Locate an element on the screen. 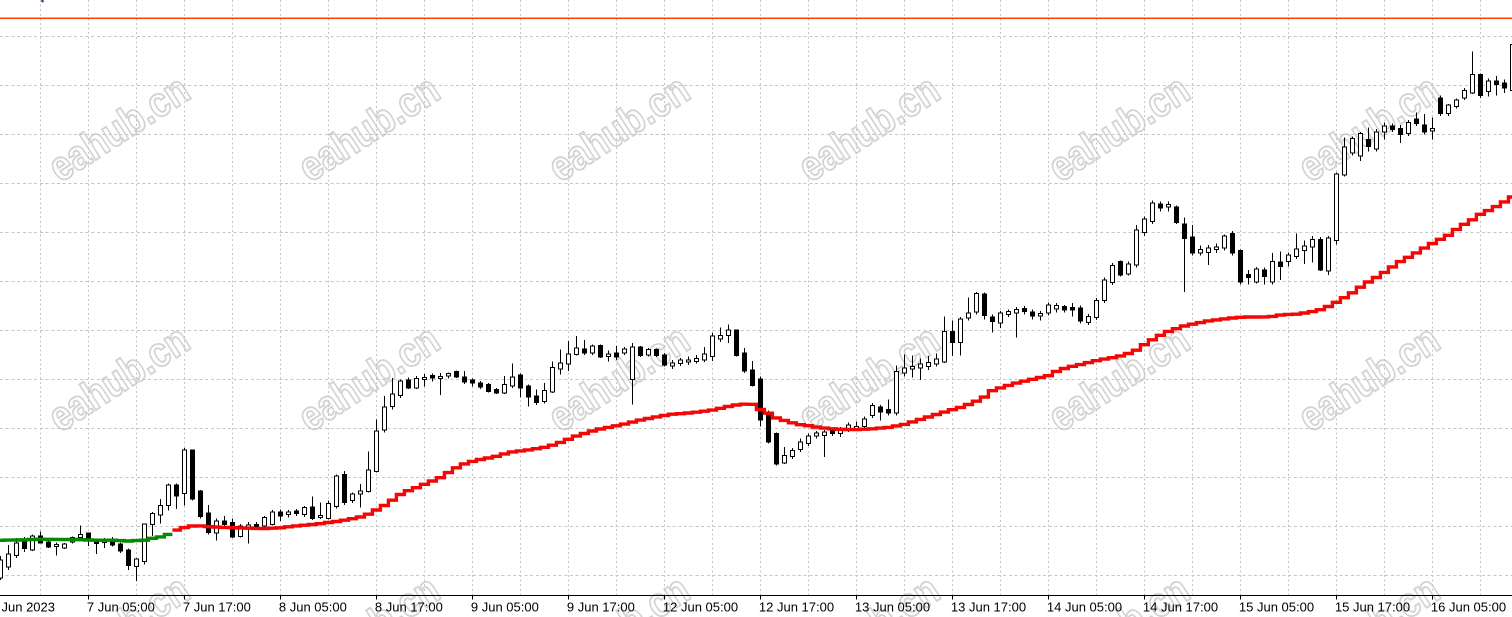  svg-text: 16 Jun 05:00 is located at coordinates (1468, 606).